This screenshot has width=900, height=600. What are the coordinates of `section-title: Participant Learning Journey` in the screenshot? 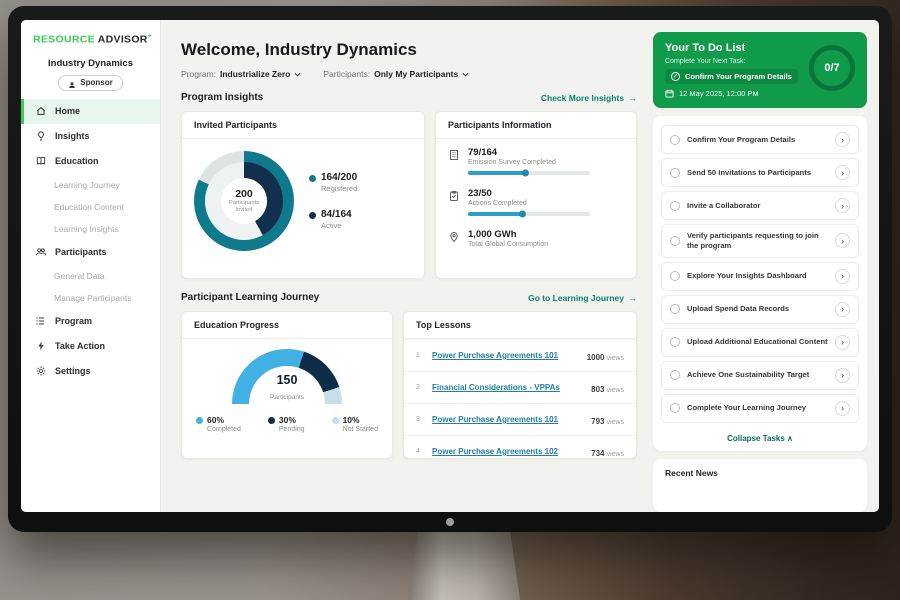 It's located at (250, 297).